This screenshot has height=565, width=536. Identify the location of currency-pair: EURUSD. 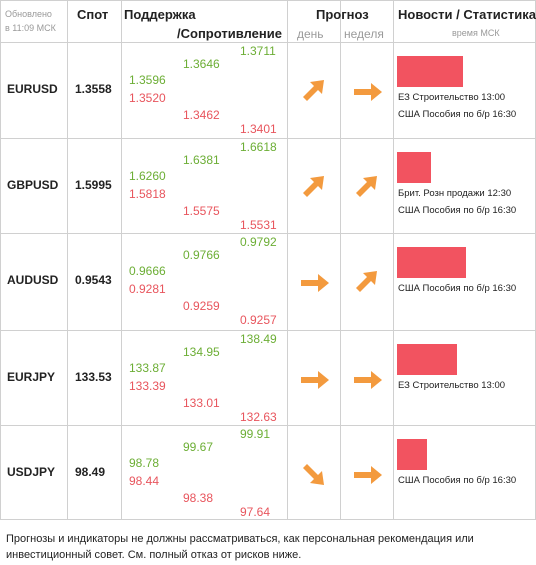
(32, 89).